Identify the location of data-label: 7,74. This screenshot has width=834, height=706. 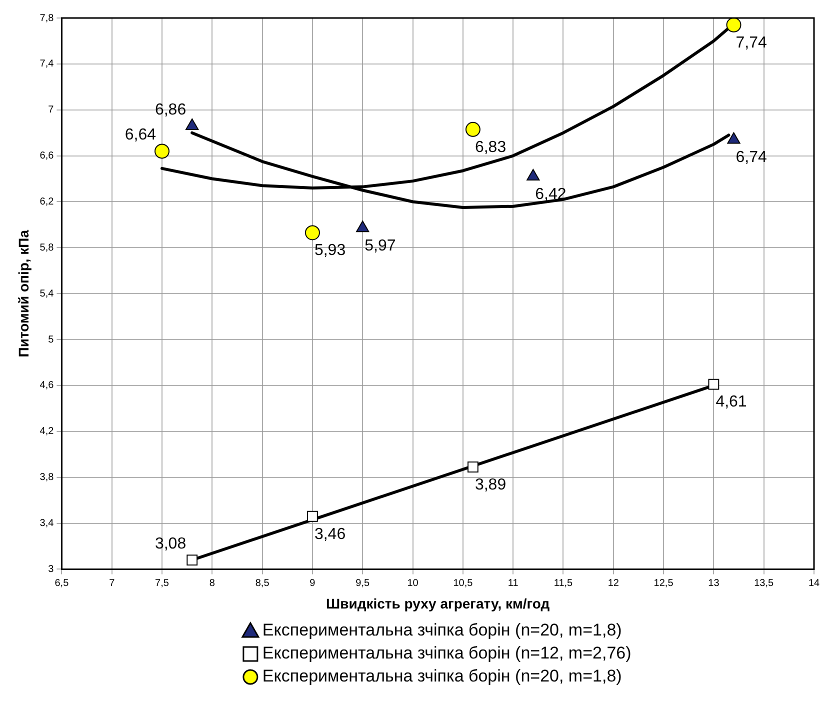
(751, 43).